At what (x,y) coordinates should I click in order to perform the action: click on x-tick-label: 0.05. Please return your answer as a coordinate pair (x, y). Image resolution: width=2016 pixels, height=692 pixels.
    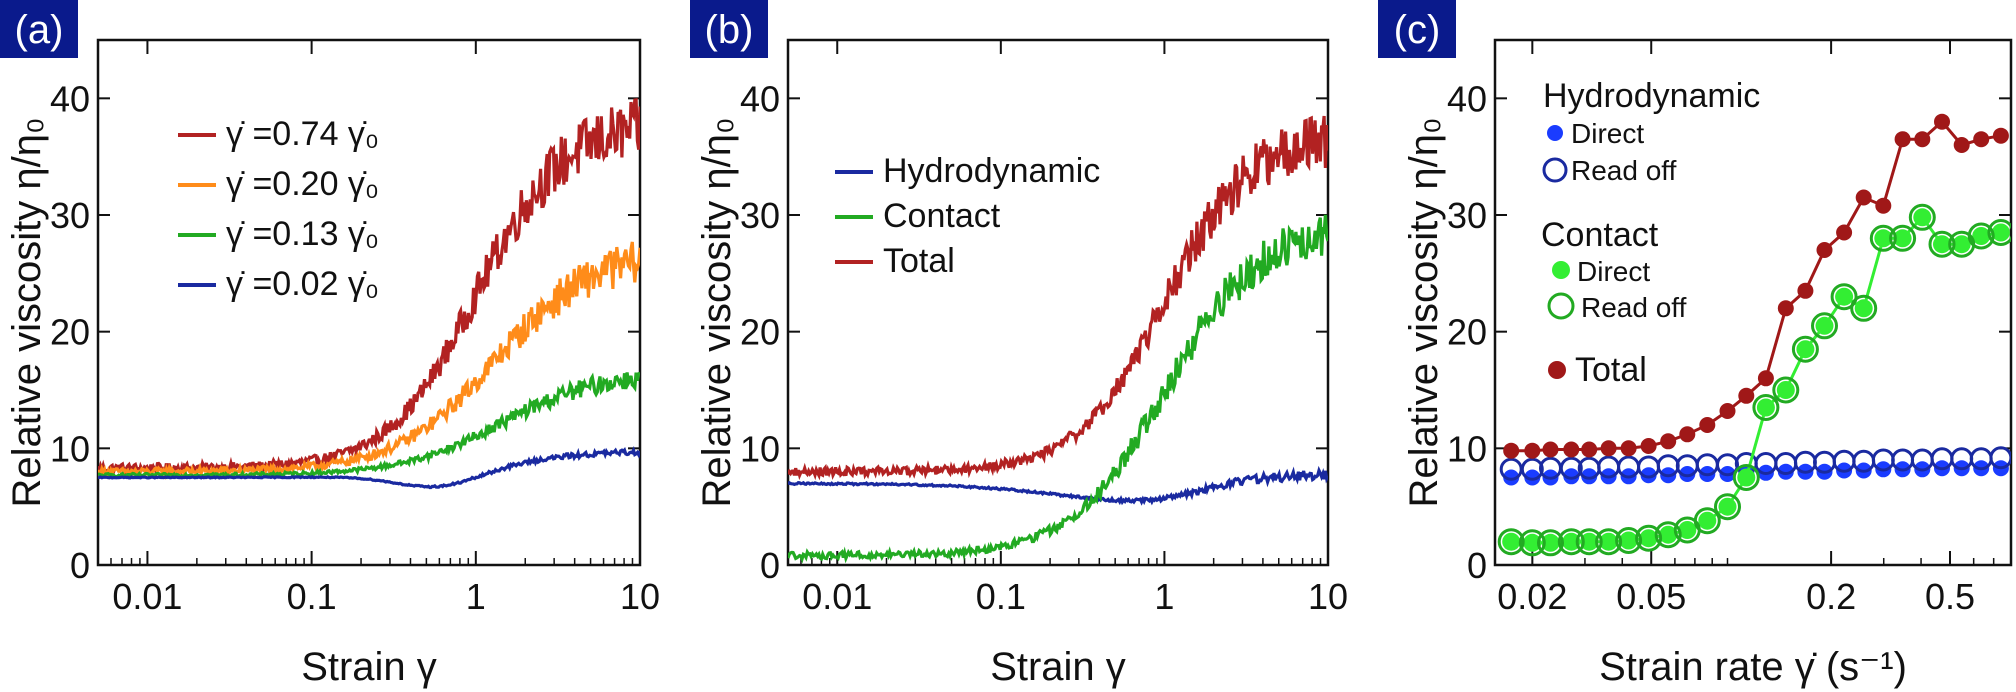
    Looking at the image, I should click on (1651, 596).